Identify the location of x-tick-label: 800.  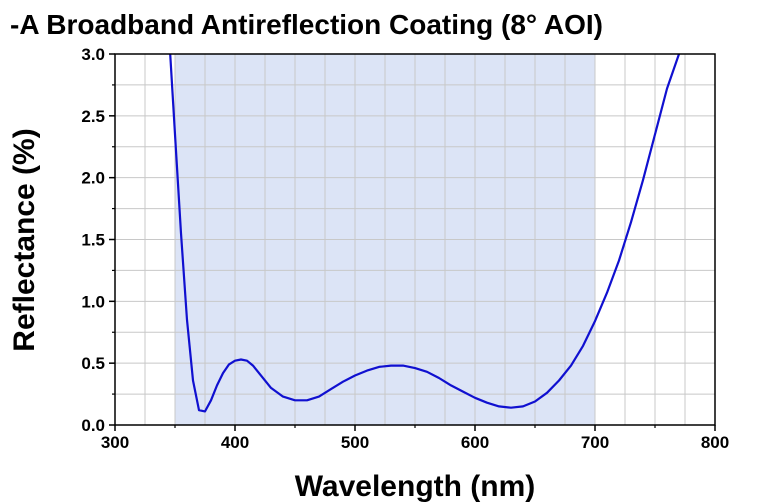
(715, 442).